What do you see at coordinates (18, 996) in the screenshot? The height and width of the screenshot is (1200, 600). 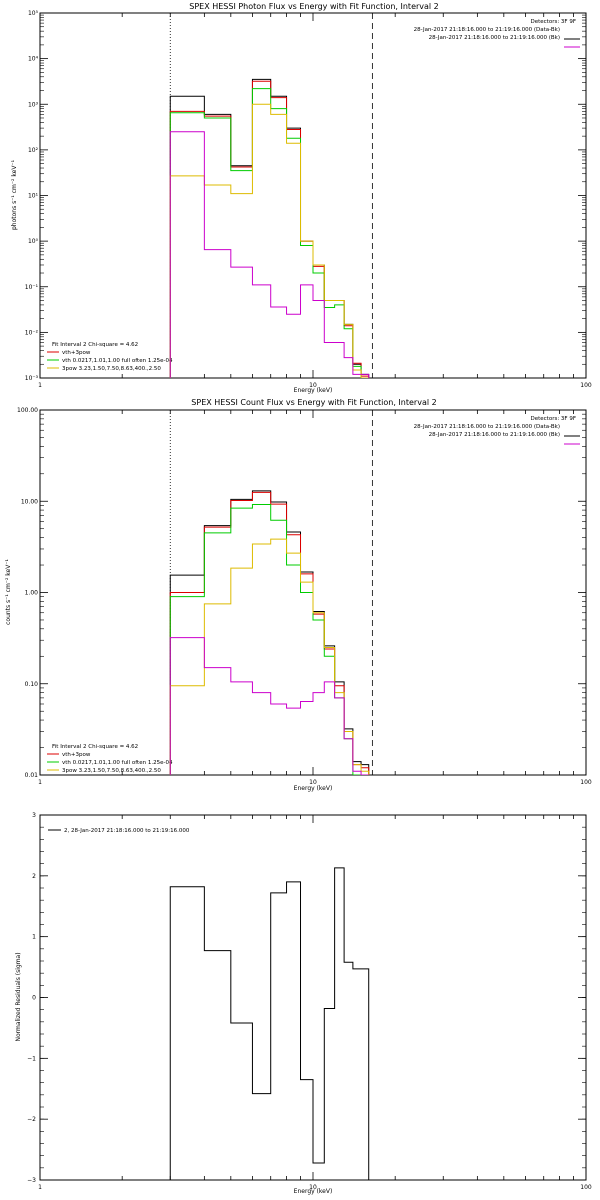 I see `y-axis-label: Normalized Residuals (sigma)` at bounding box center [18, 996].